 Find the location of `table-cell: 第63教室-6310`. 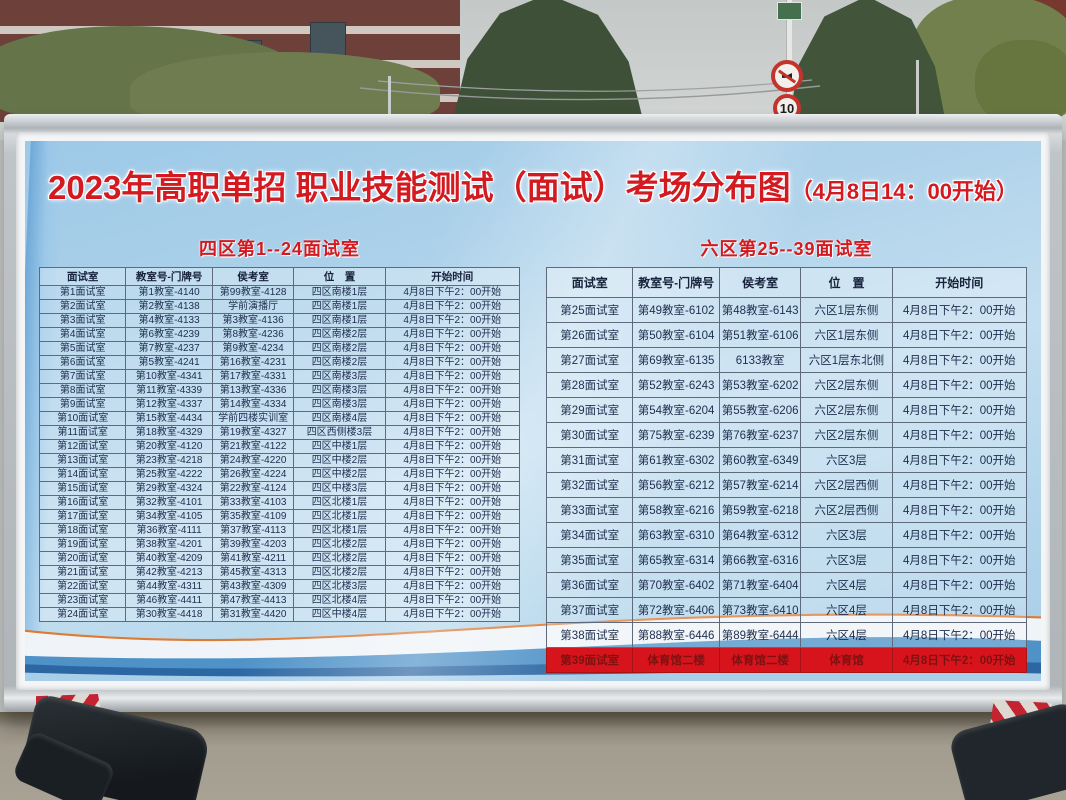

table-cell: 第63教室-6310 is located at coordinates (676, 535).